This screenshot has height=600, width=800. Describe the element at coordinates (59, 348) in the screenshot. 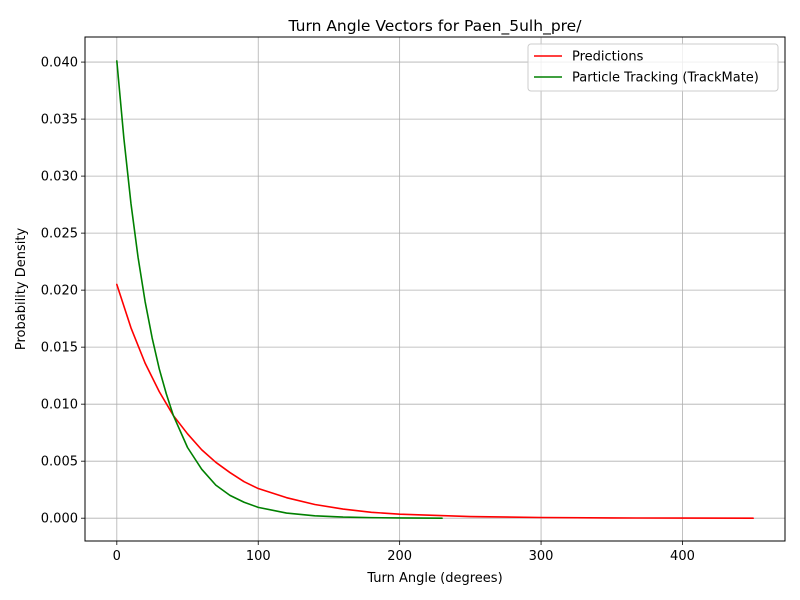

I see `y-tick-label: 0.015` at that location.